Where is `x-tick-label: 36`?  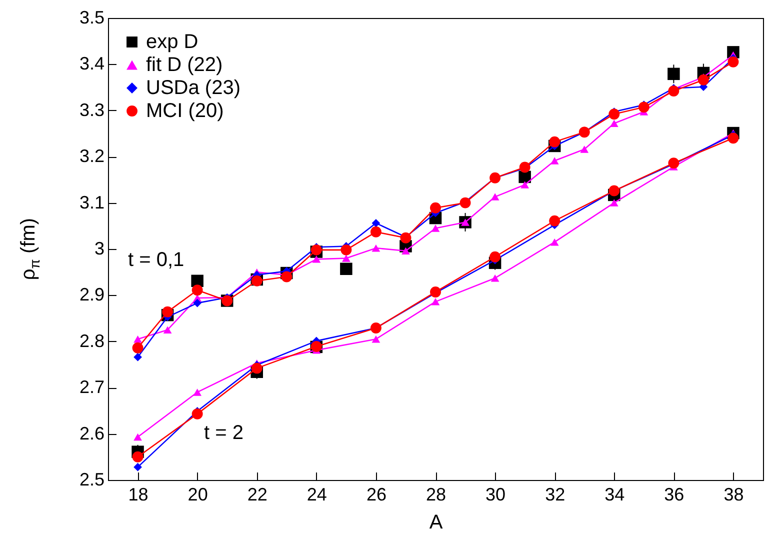 x-tick-label: 36 is located at coordinates (674, 494).